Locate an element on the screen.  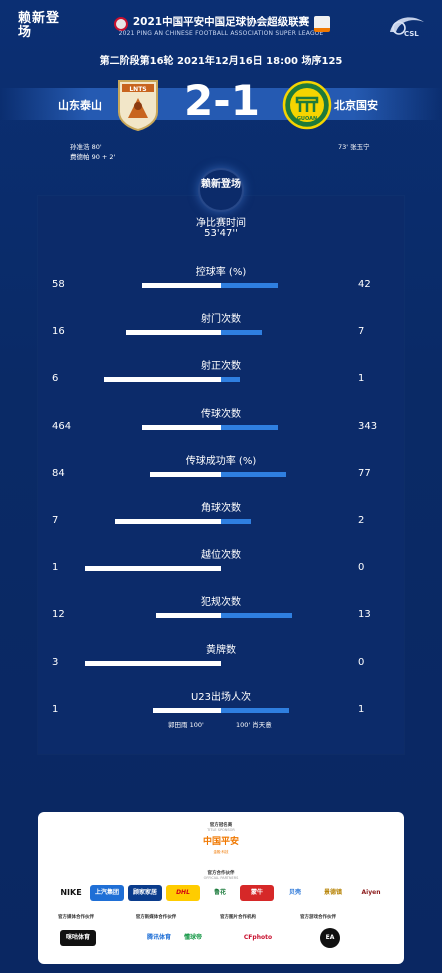
partners-heading: 官方合作伙伴 is located at coordinates (221, 873).